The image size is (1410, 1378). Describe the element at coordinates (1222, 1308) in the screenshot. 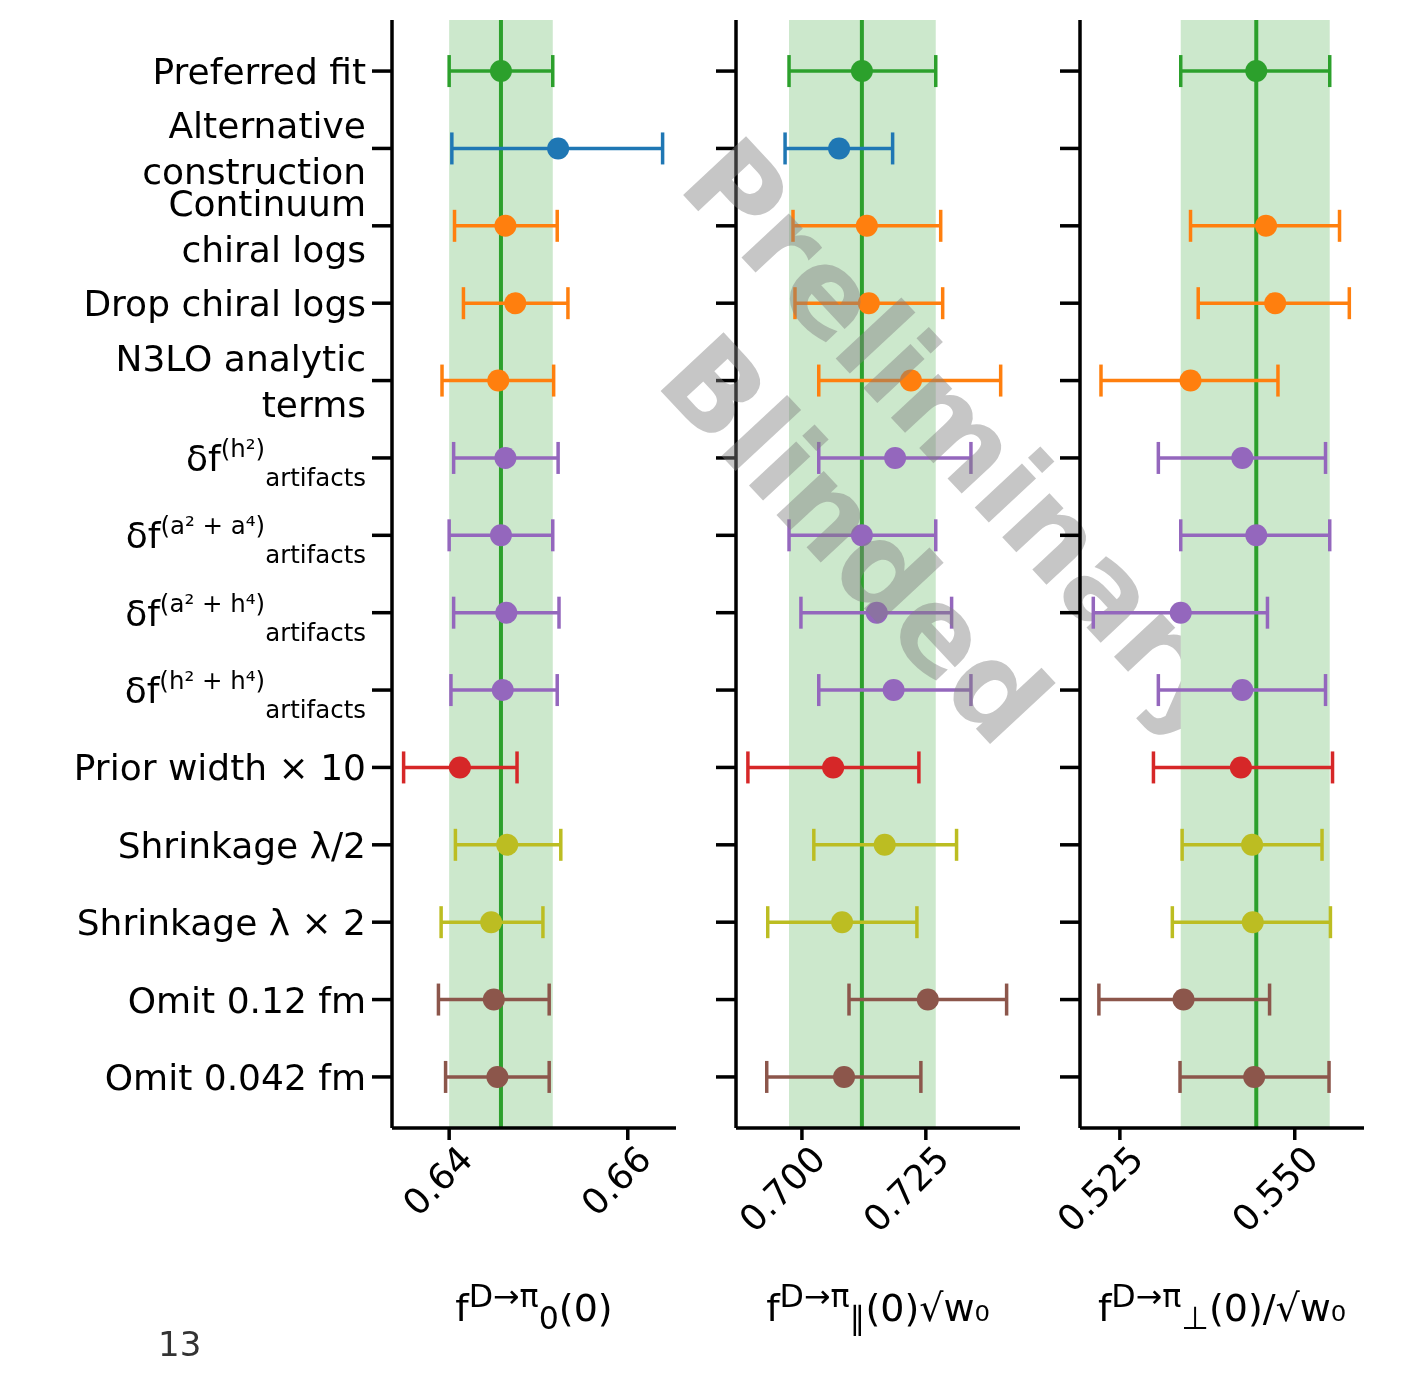

I see `x-axis-title: f$^{D→π}$$_{⊥}$(0)/√w₀` at that location.